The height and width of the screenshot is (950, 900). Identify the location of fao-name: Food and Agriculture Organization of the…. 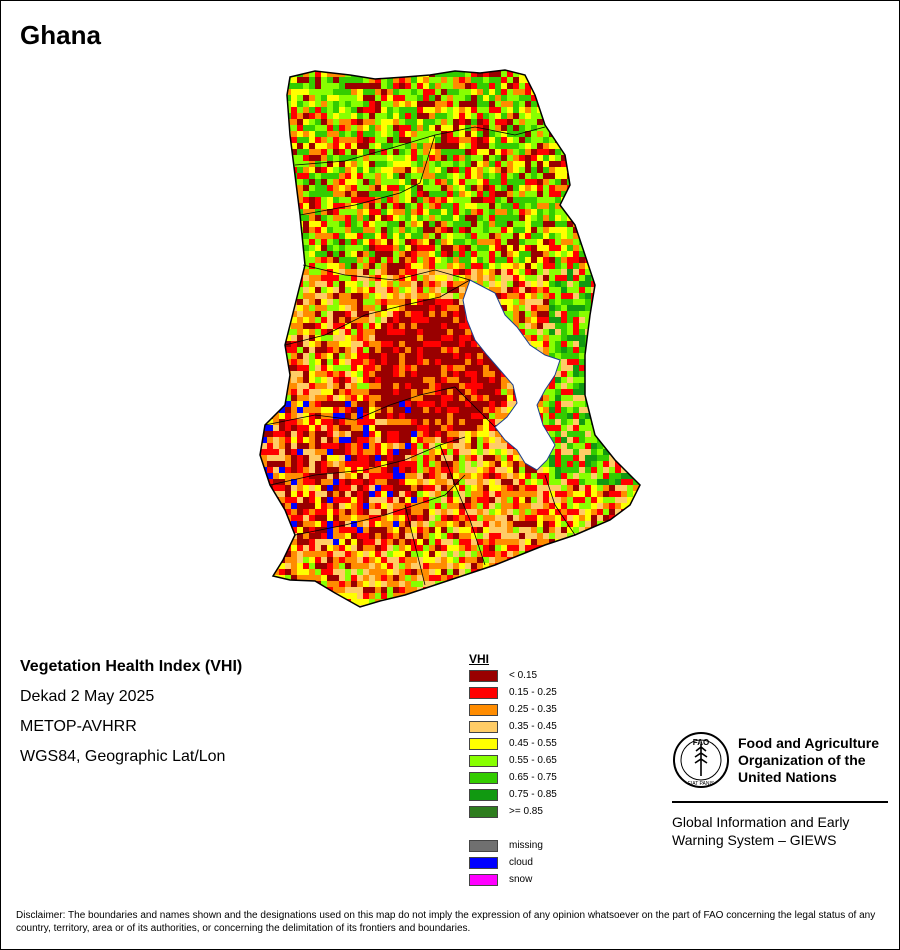
(818, 760).